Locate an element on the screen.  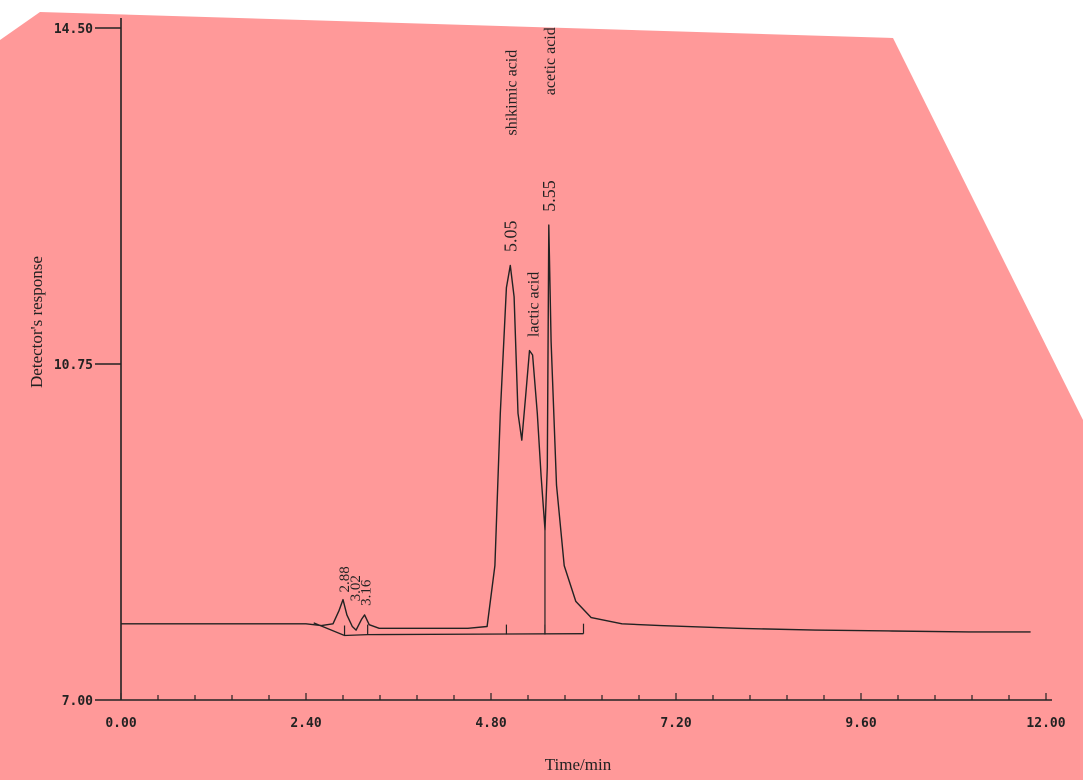
x-tick-label: 4.80 is located at coordinates (490, 723).